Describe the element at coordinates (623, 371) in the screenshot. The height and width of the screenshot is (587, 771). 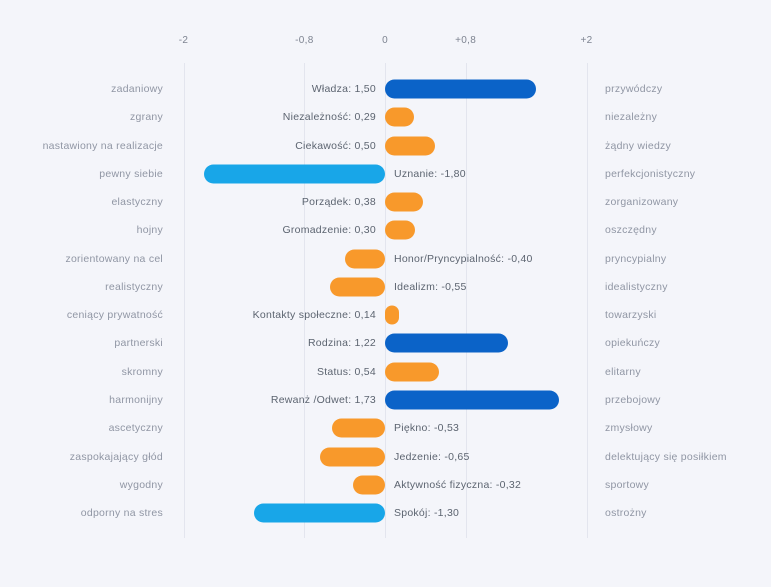
I see `right-trait-label: elitarny` at that location.